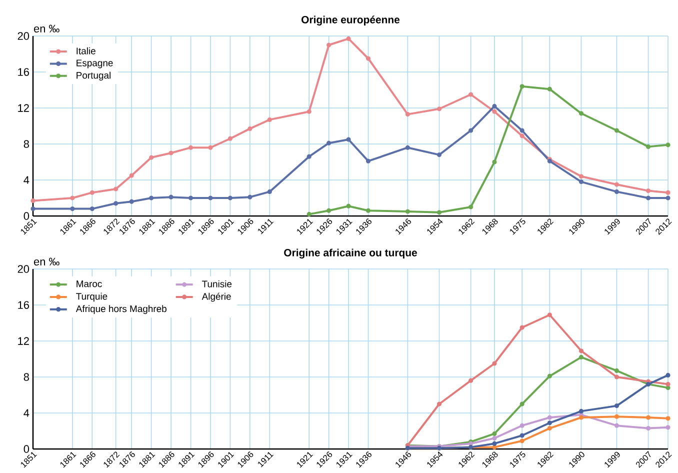 The image size is (678, 473). Describe the element at coordinates (86, 50) in the screenshot. I see `legend-label: Italie` at that location.